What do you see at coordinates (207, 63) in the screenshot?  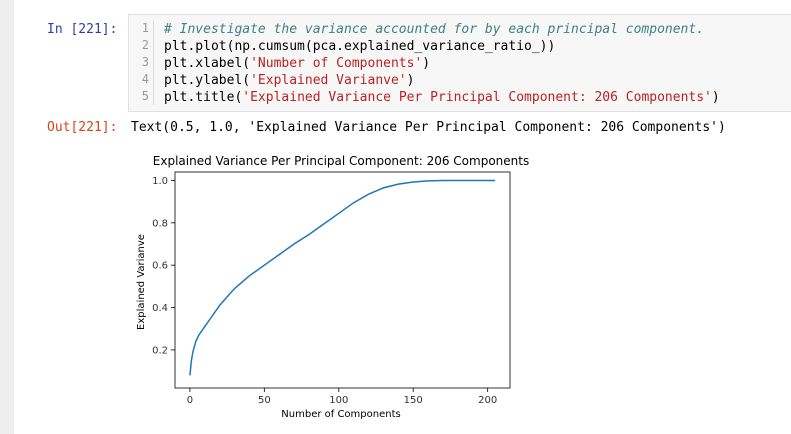 I see `code-text: plt.xlabel(` at bounding box center [207, 63].